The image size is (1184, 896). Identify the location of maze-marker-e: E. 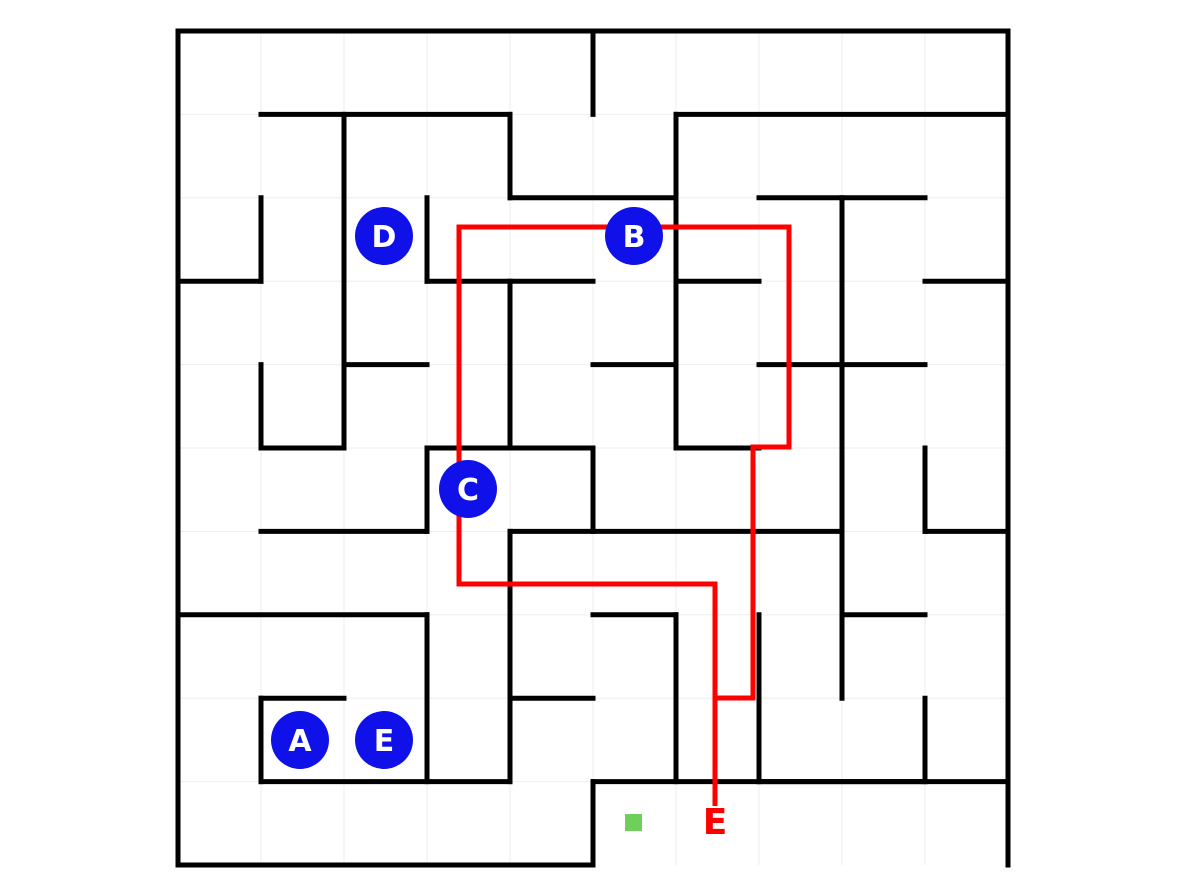
(384, 740).